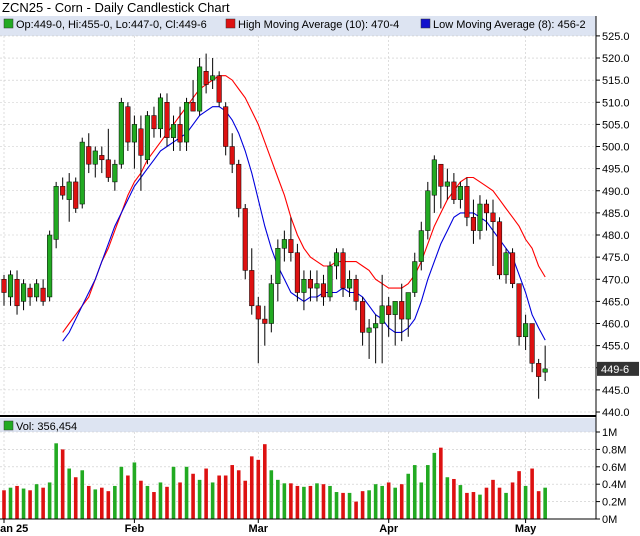 This screenshot has width=640, height=536. I want to click on volume-legend-swatch, so click(8, 425).